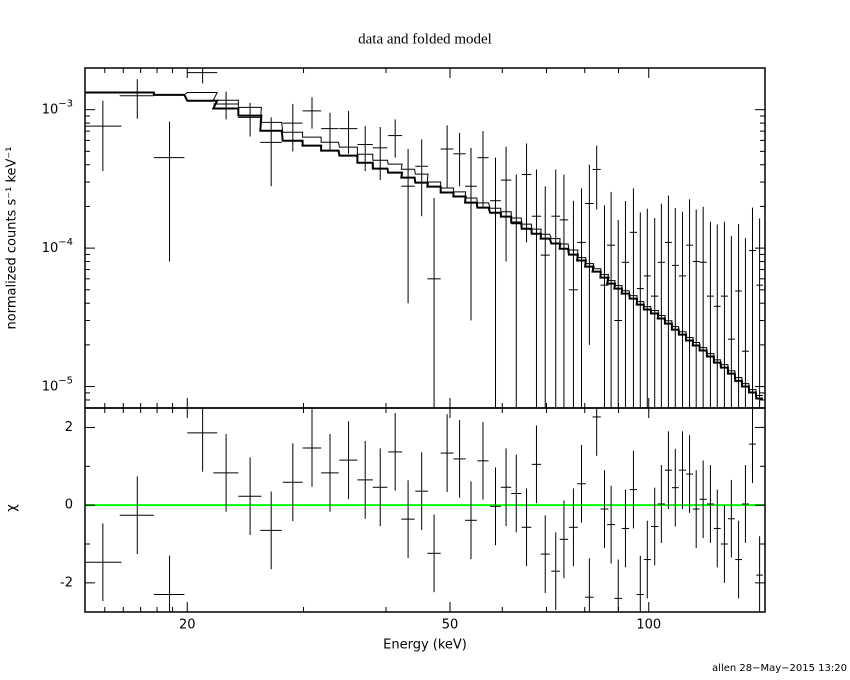 The height and width of the screenshot is (680, 850). I want to click on y-tick-label: 10⁻³, so click(57, 108).